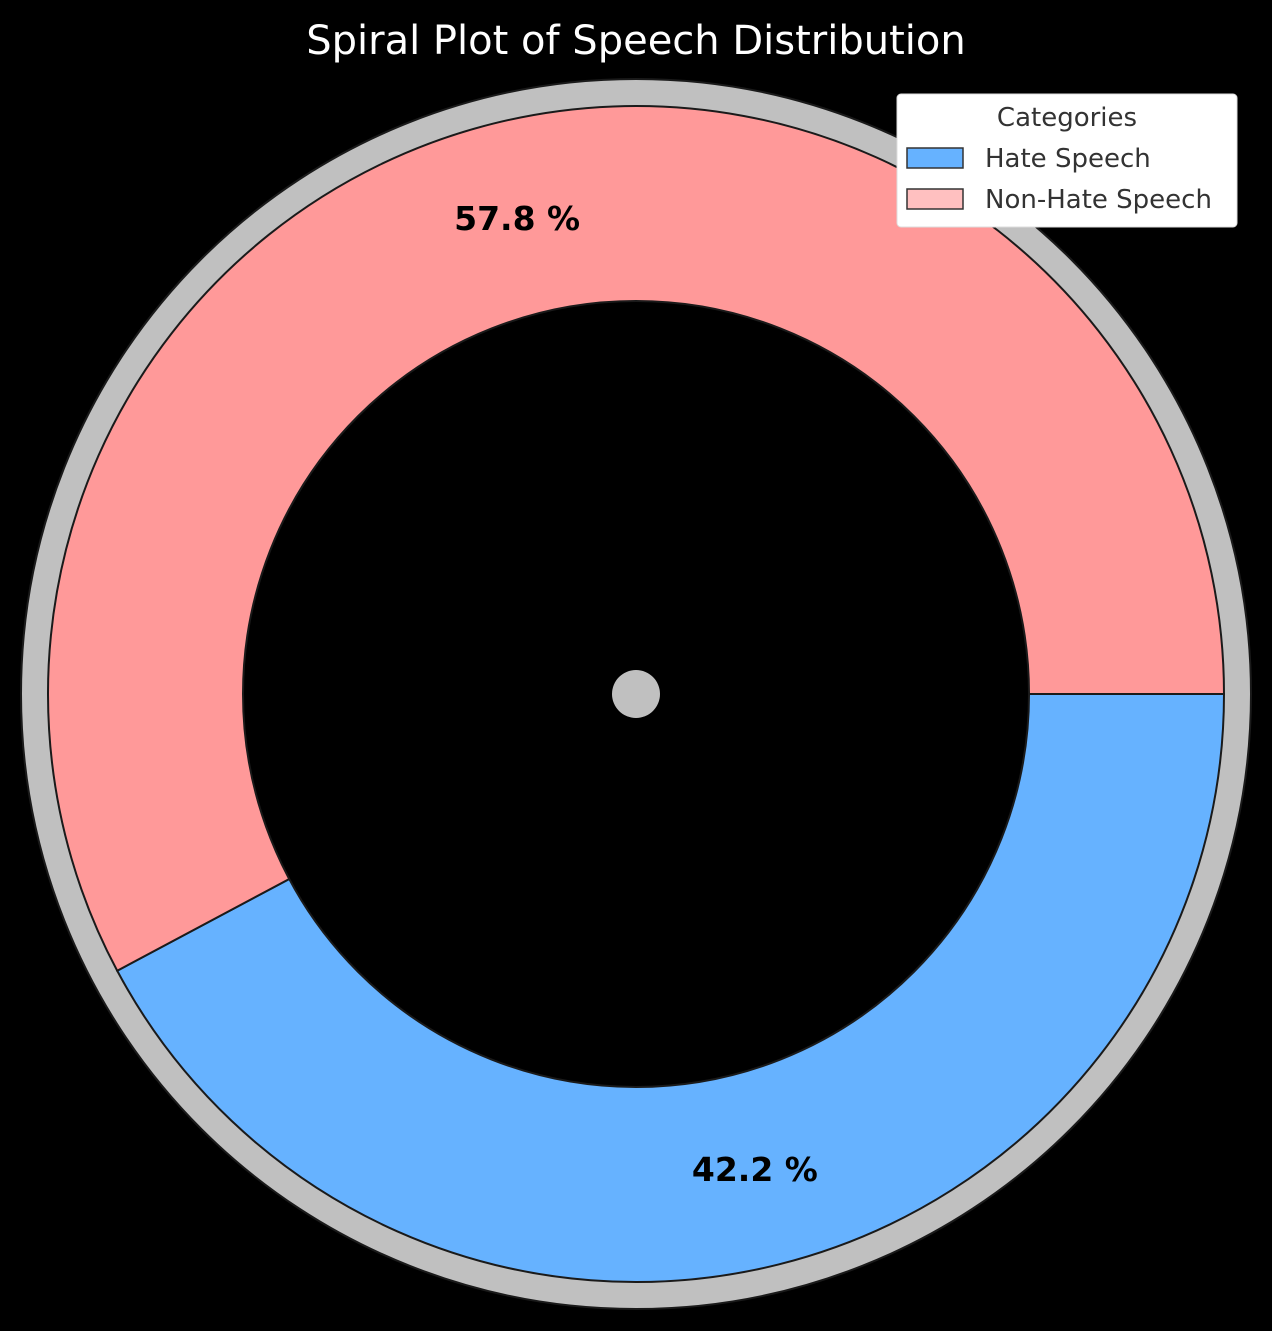  I want to click on legend-box, so click(1067, 160).